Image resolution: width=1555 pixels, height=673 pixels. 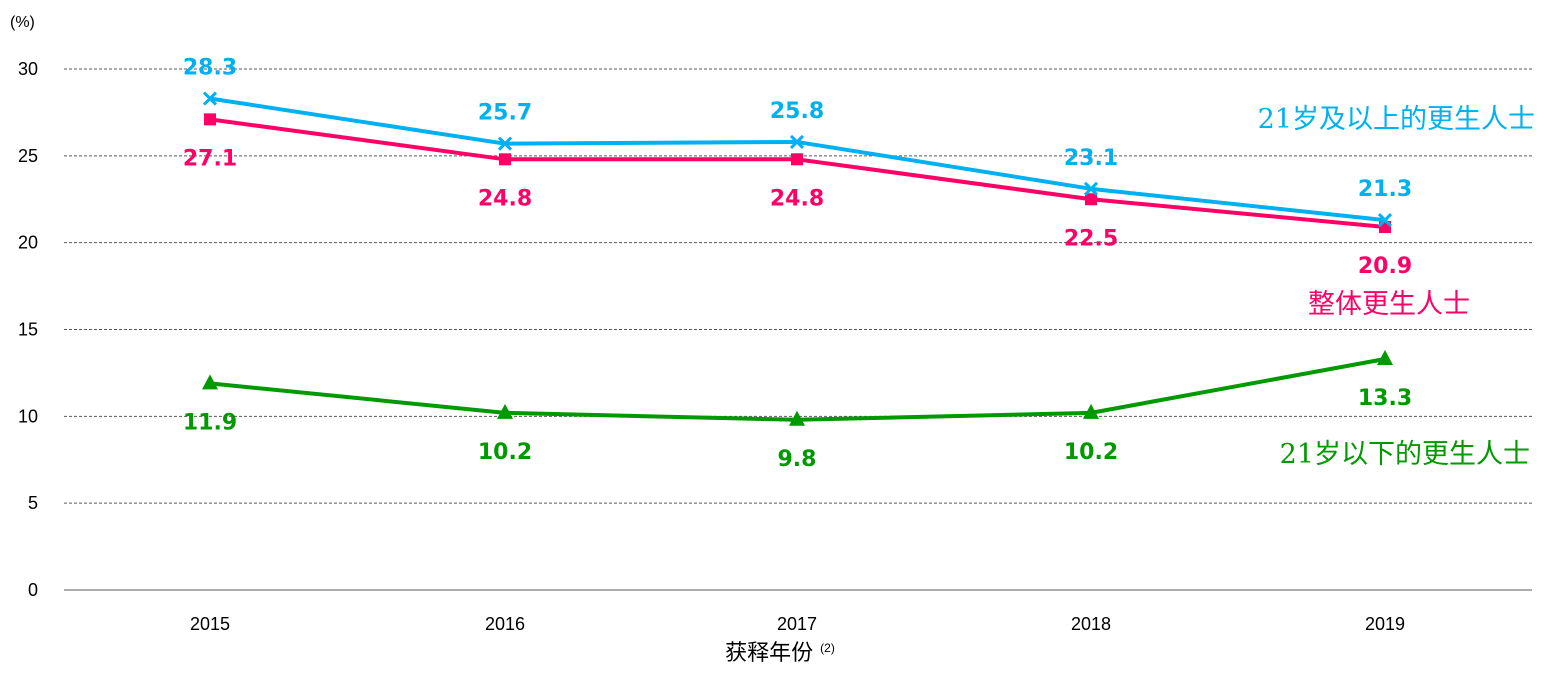 I want to click on data-label-under21: 11.9, so click(x=210, y=422).